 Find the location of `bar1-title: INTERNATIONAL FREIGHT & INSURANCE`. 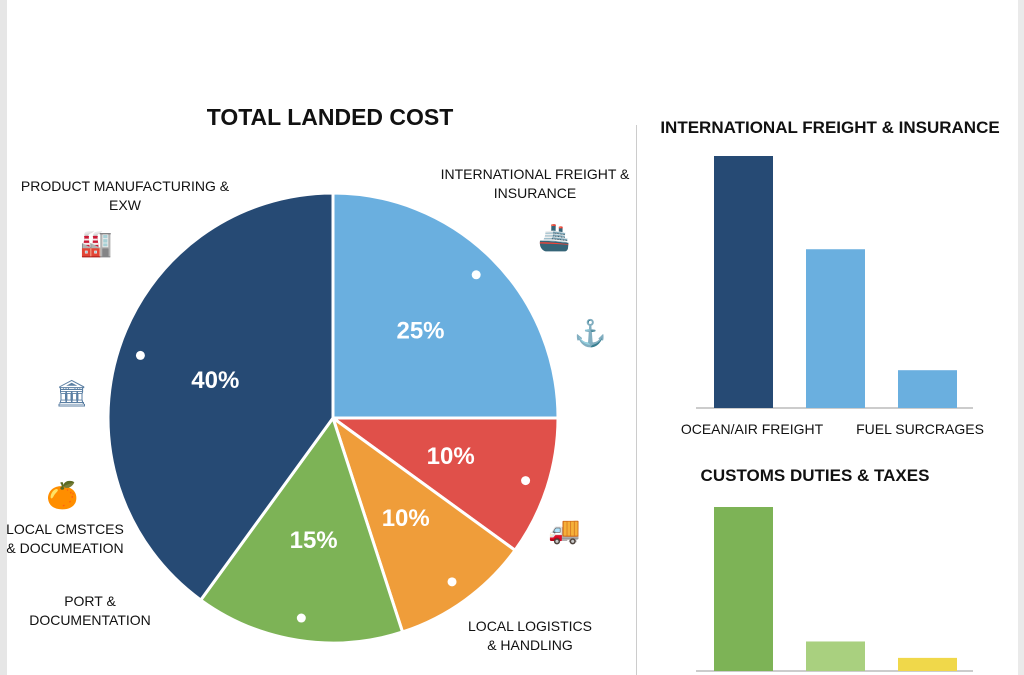

bar1-title: INTERNATIONAL FREIGHT & INSURANCE is located at coordinates (830, 127).